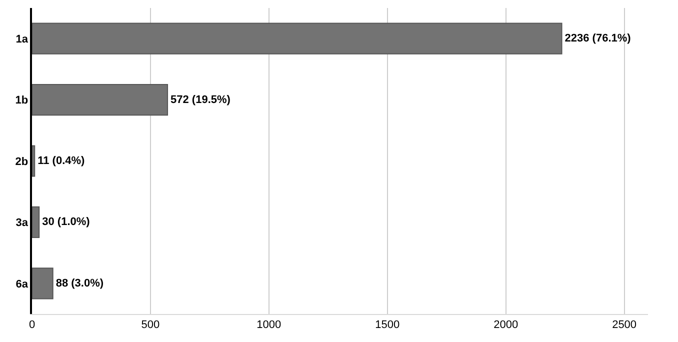  I want to click on y-tick-label: 1a, so click(22, 39).